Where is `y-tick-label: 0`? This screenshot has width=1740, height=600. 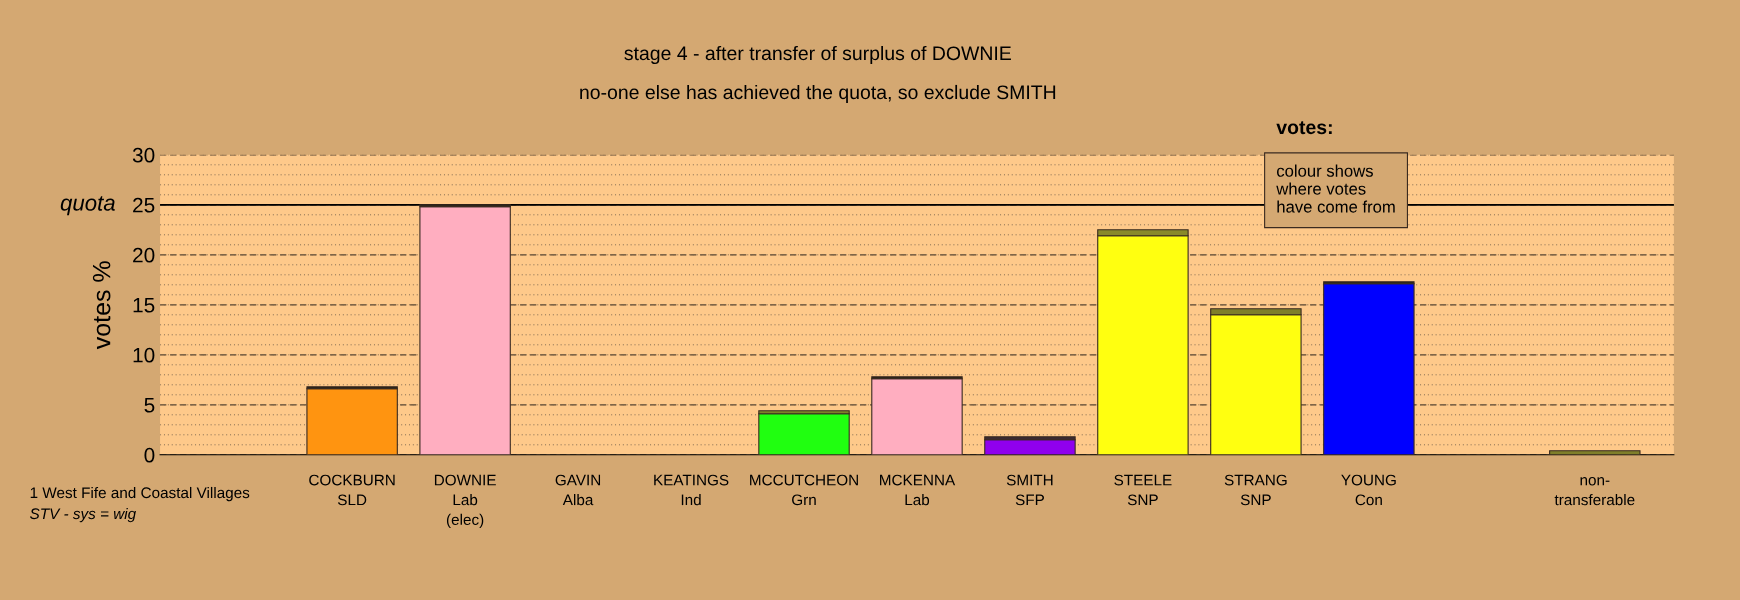 y-tick-label: 0 is located at coordinates (149, 455).